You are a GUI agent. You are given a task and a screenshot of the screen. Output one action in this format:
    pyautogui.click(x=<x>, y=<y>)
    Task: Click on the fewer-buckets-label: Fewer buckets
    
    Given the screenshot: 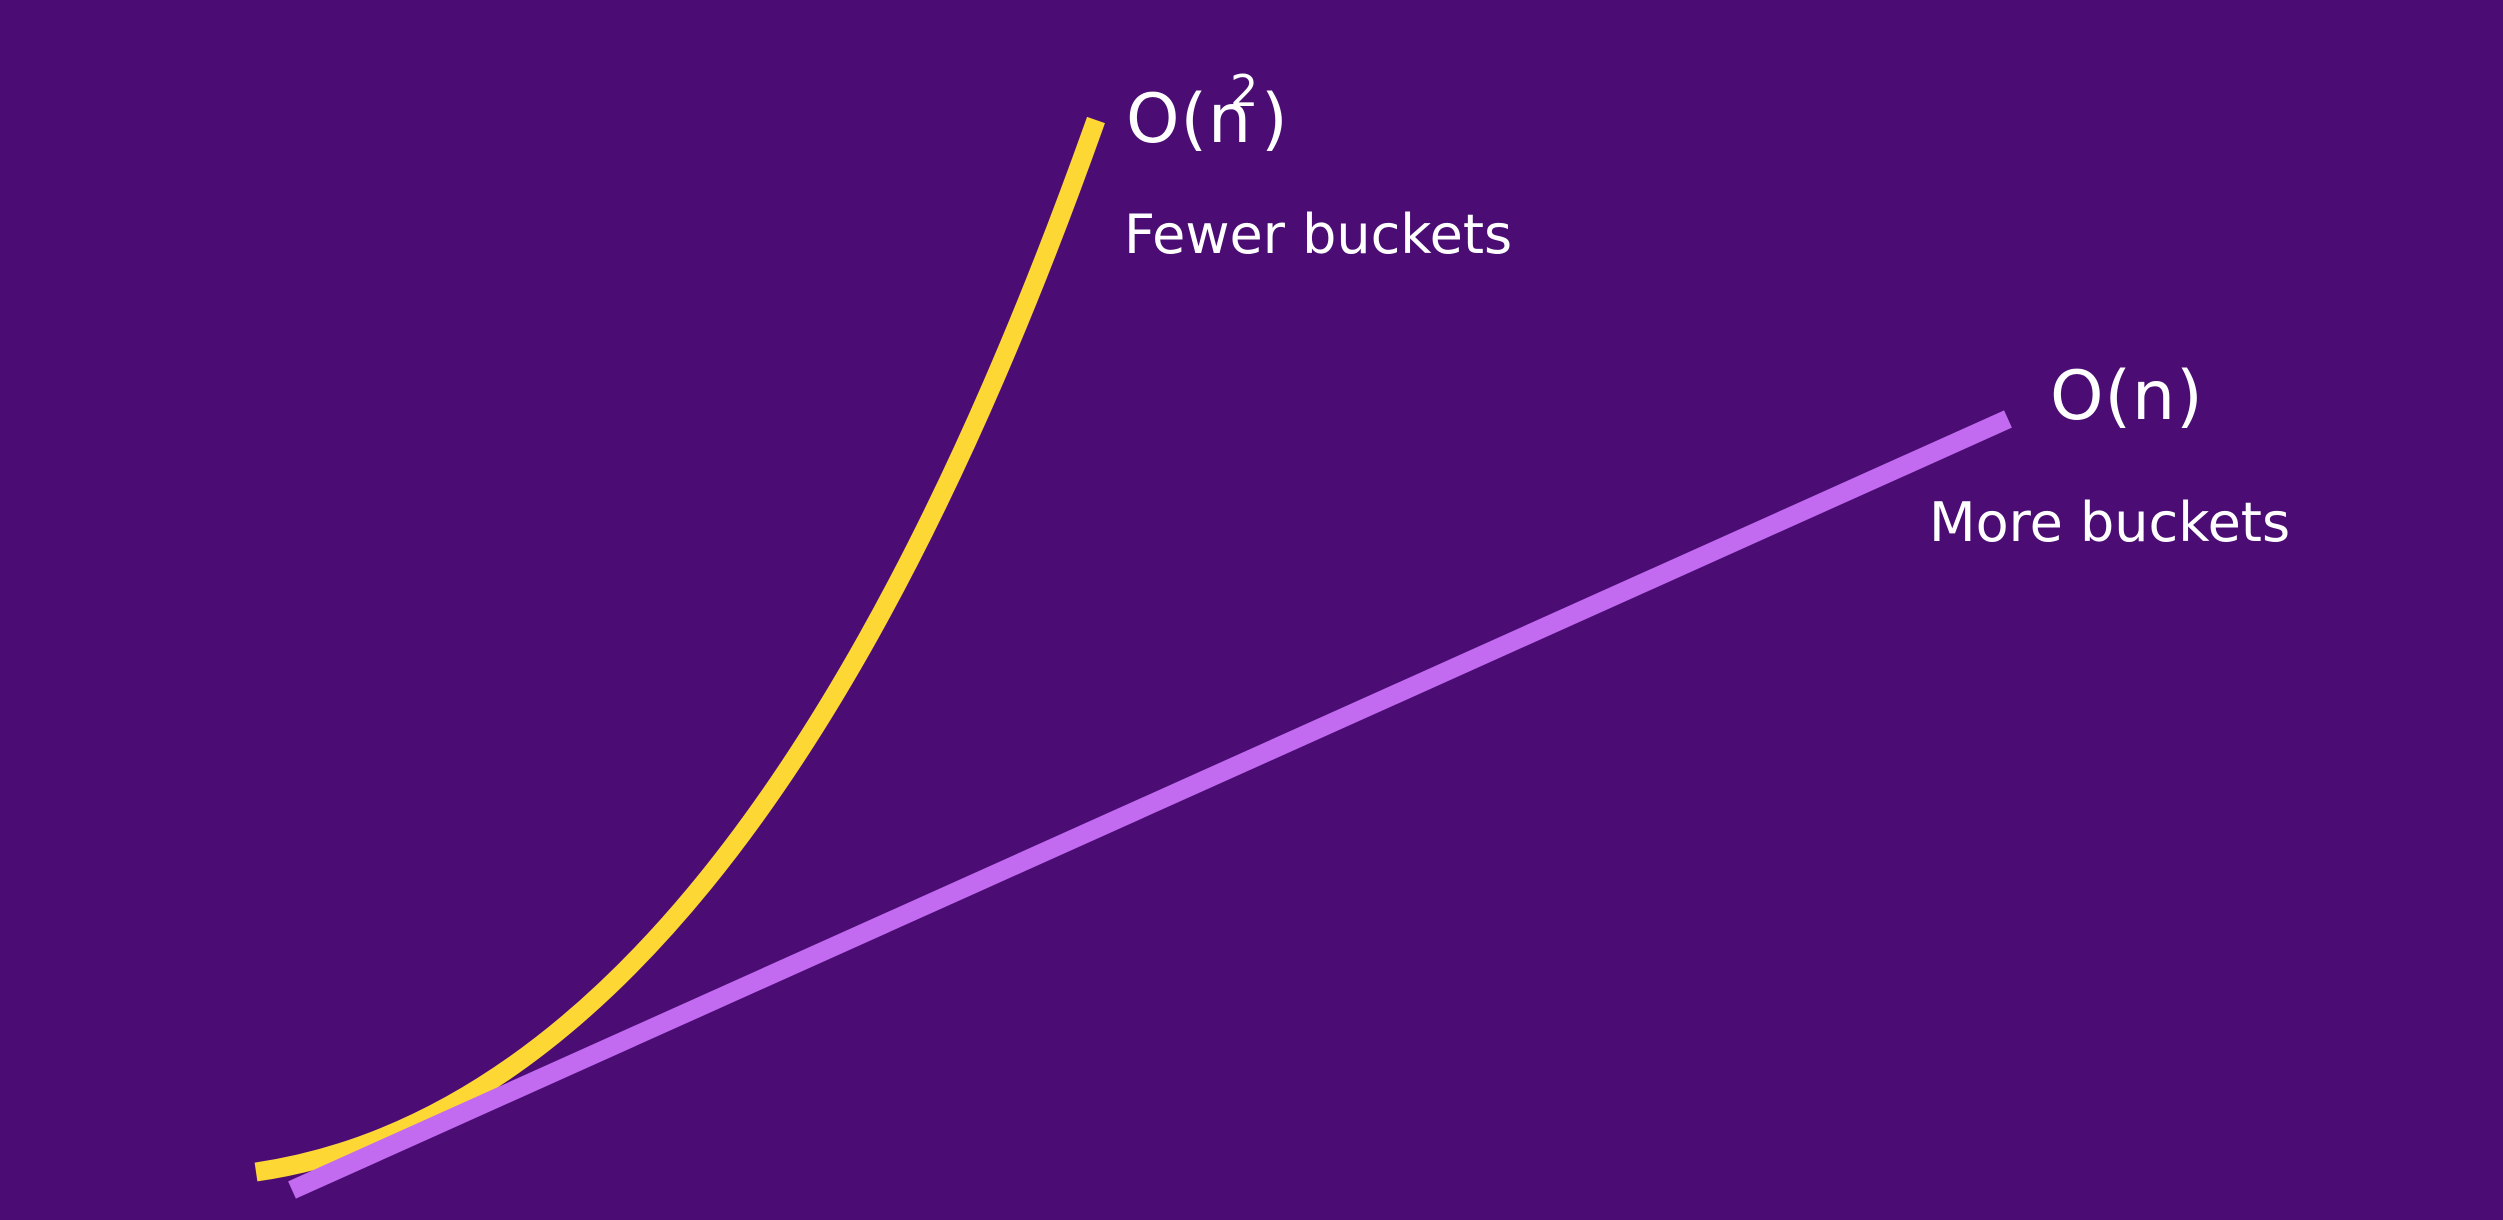 What is the action you would take?
    pyautogui.click(x=1318, y=234)
    